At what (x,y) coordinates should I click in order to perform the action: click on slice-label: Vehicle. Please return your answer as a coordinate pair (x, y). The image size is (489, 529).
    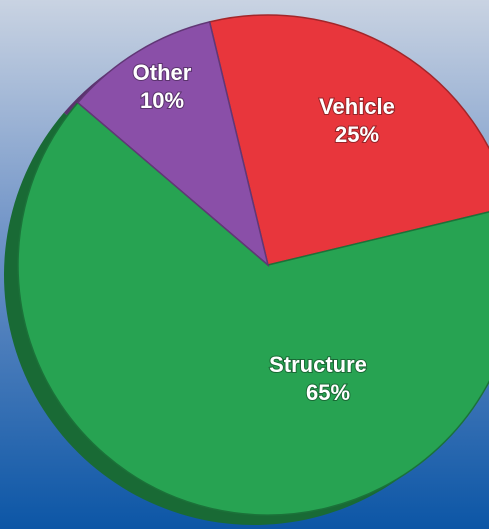
    Looking at the image, I should click on (357, 106).